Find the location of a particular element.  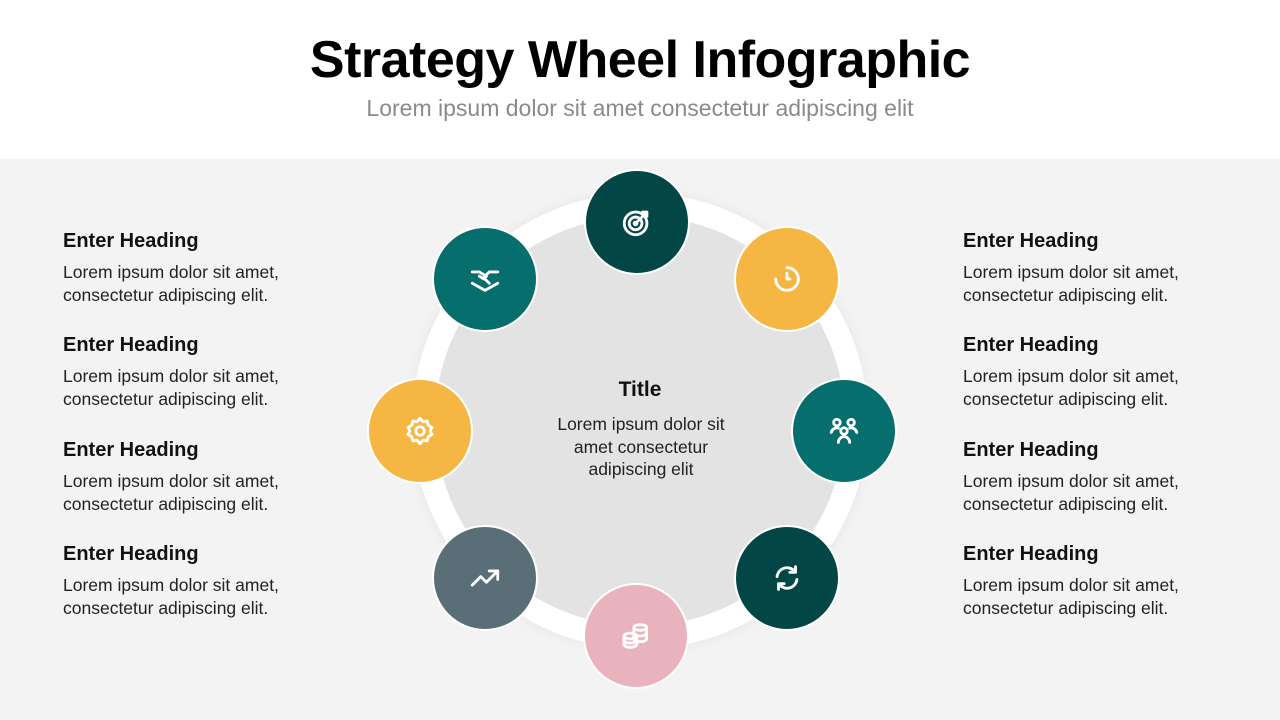

wheel-node-timer is located at coordinates (787, 279).